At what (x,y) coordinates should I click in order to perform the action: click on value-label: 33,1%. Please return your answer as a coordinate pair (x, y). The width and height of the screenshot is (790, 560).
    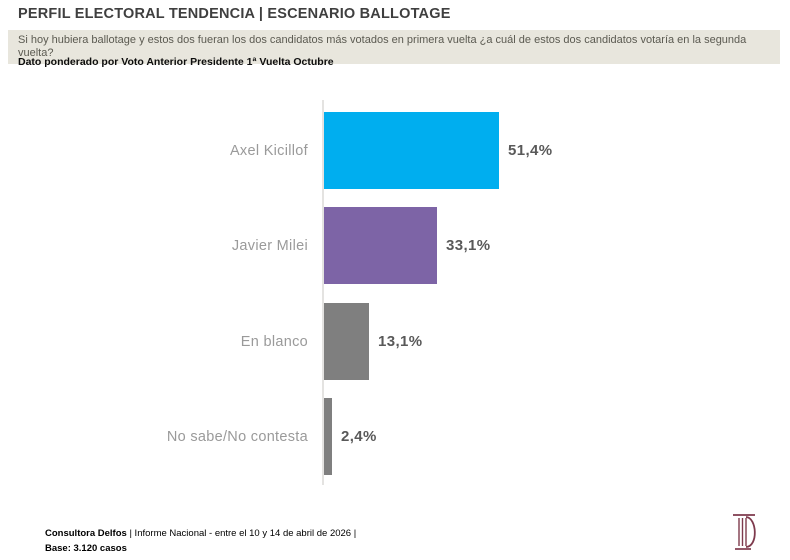
    Looking at the image, I should click on (468, 245).